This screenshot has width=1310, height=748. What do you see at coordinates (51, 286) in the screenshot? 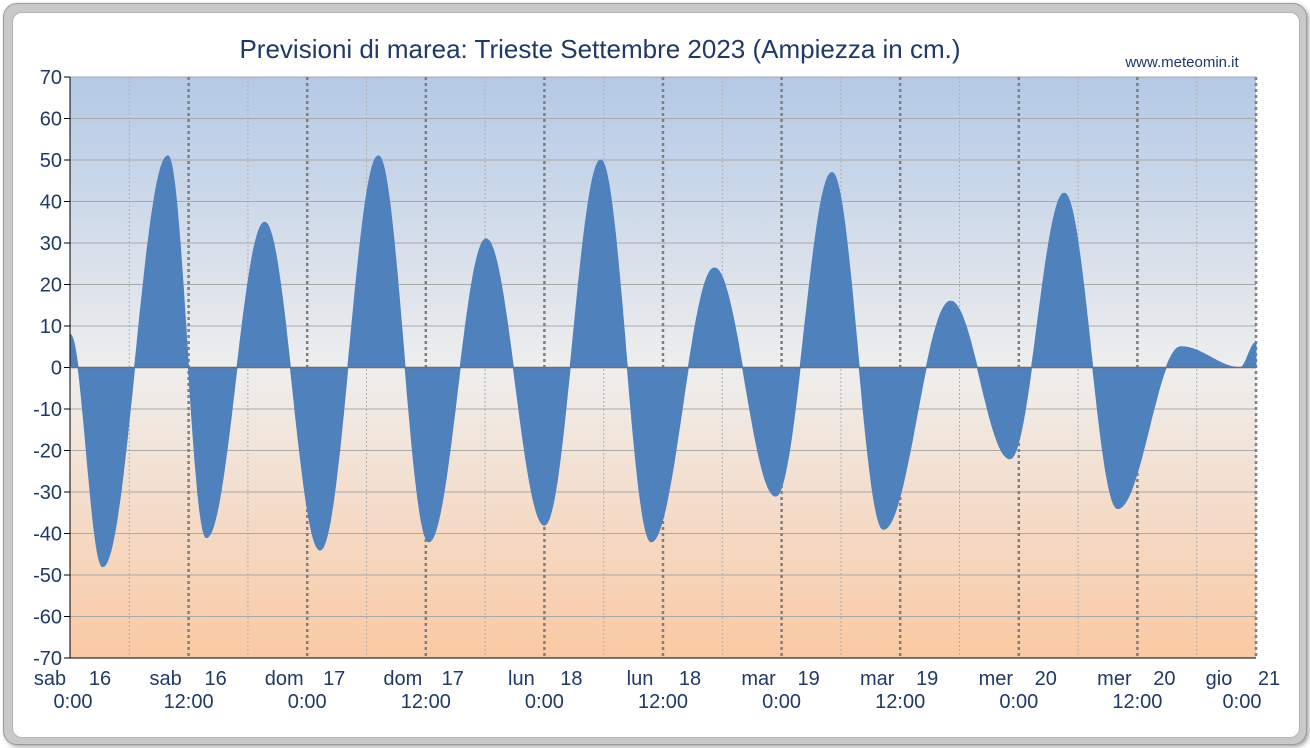
I see `y-tick-label: 20` at bounding box center [51, 286].